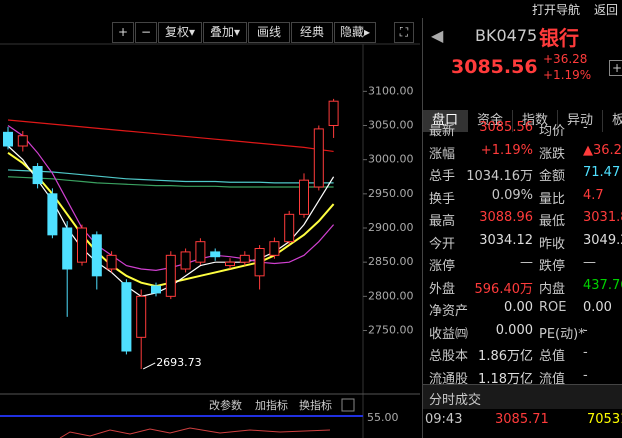  What do you see at coordinates (271, 405) in the screenshot?
I see `indicator-btn: 加指标` at bounding box center [271, 405].